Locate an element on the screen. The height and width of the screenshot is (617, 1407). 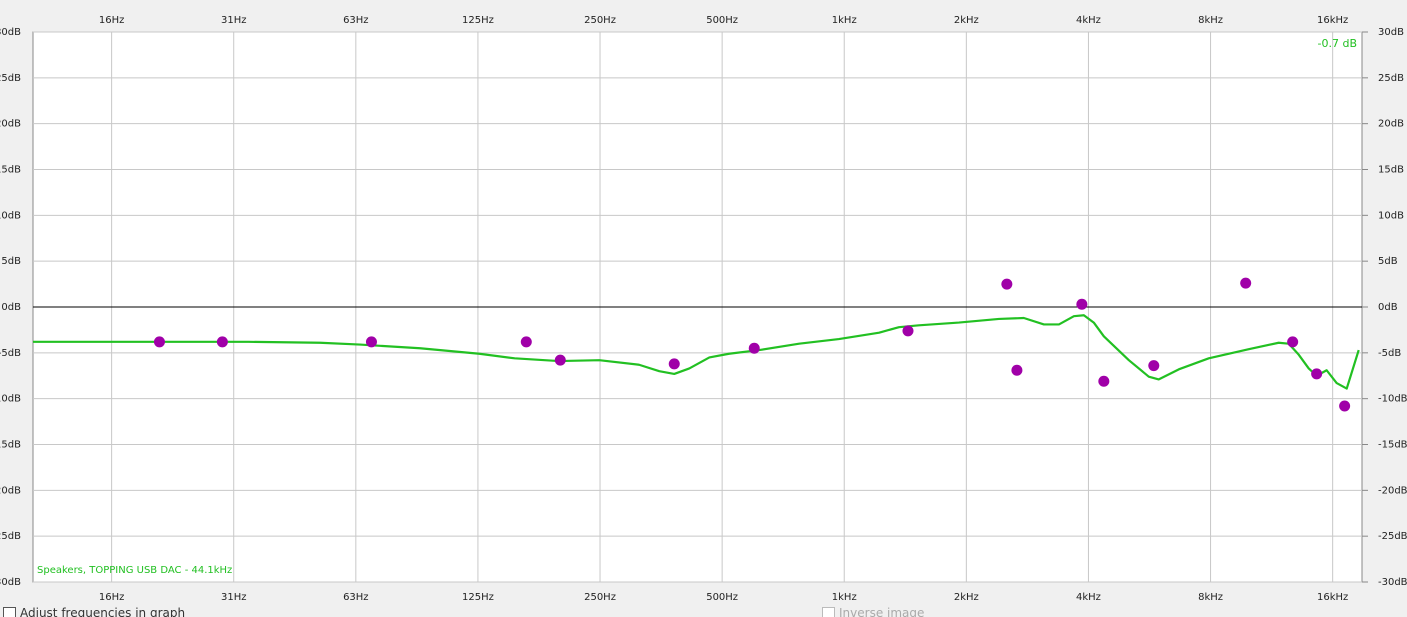
device-label: Speakers, TOPPING USB DAC - 44.1kHz is located at coordinates (134, 570).